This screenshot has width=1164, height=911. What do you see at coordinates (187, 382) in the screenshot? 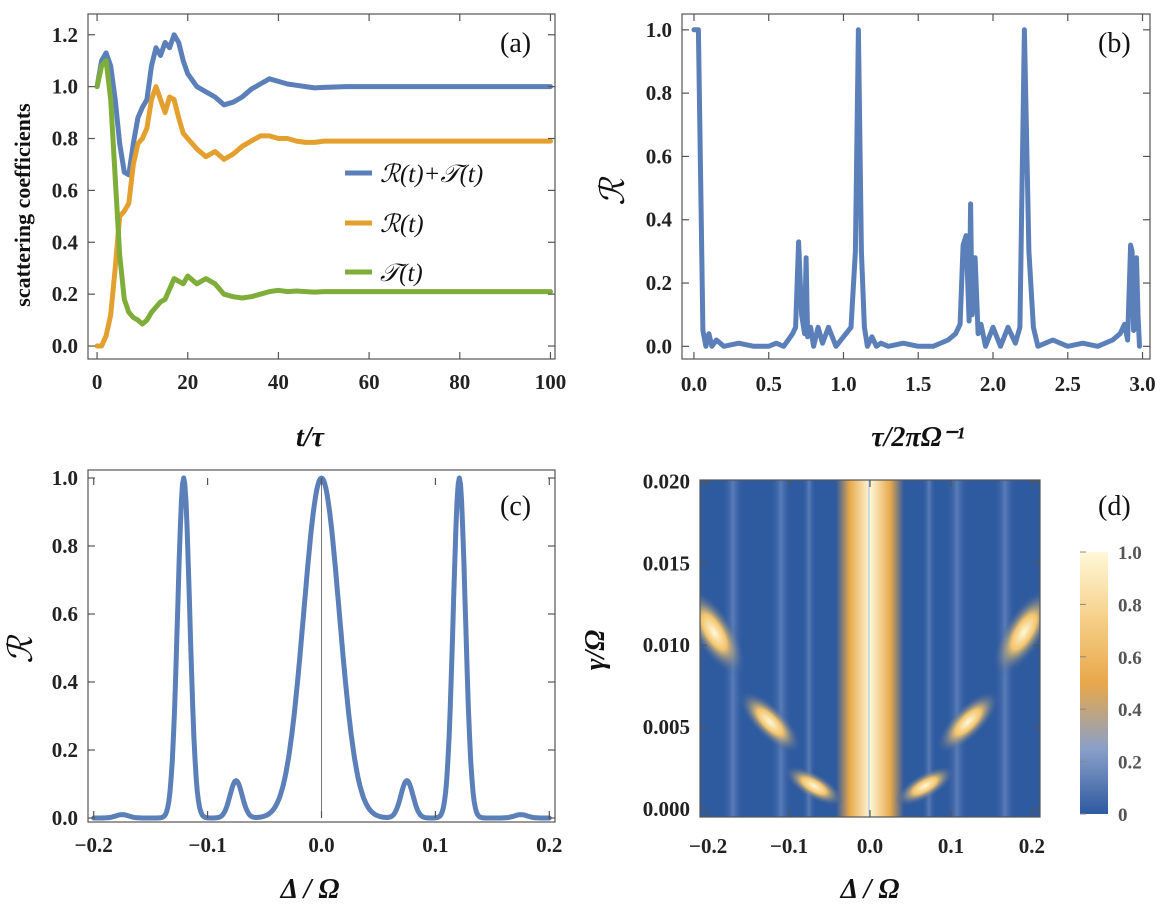
I see `x-tick-label: 20` at bounding box center [187, 382].